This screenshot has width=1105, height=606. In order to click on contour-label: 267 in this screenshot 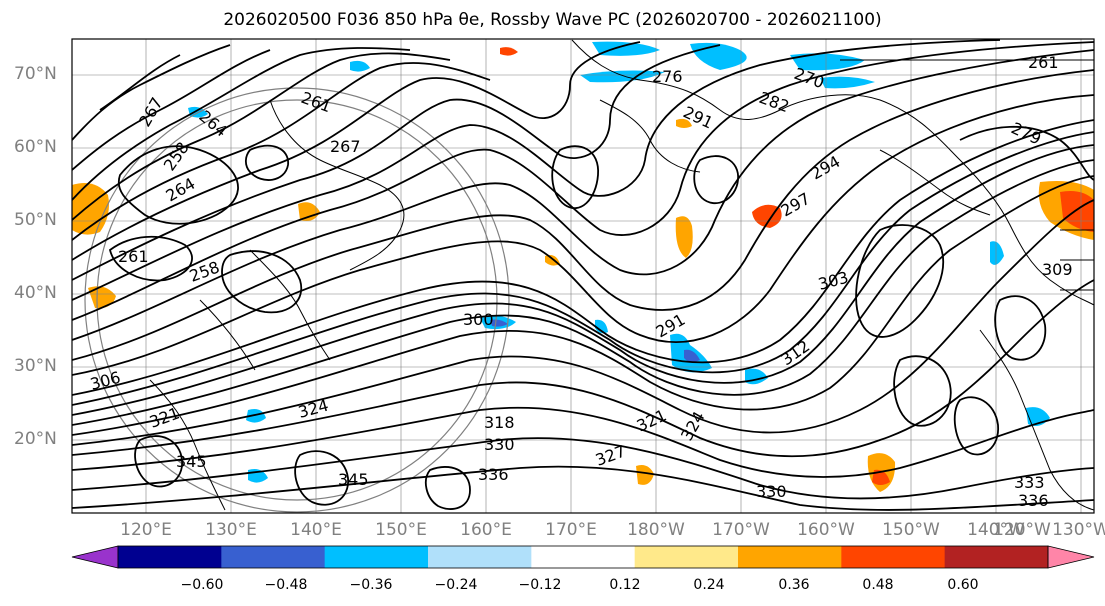, I will do `click(345, 146)`.